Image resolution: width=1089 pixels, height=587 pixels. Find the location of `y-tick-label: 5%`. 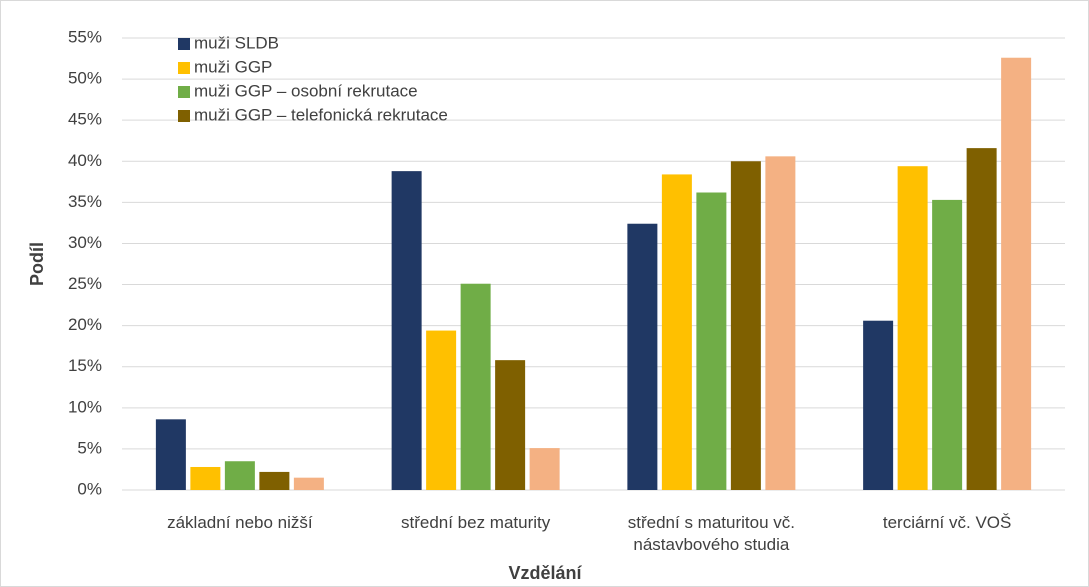

y-tick-label: 5% is located at coordinates (89, 447).